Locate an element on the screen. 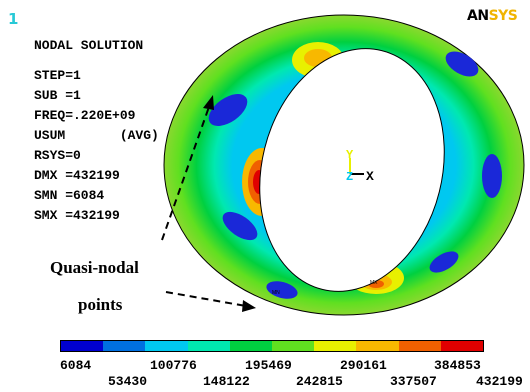  ansys-logo: ANSYS is located at coordinates (492, 16).